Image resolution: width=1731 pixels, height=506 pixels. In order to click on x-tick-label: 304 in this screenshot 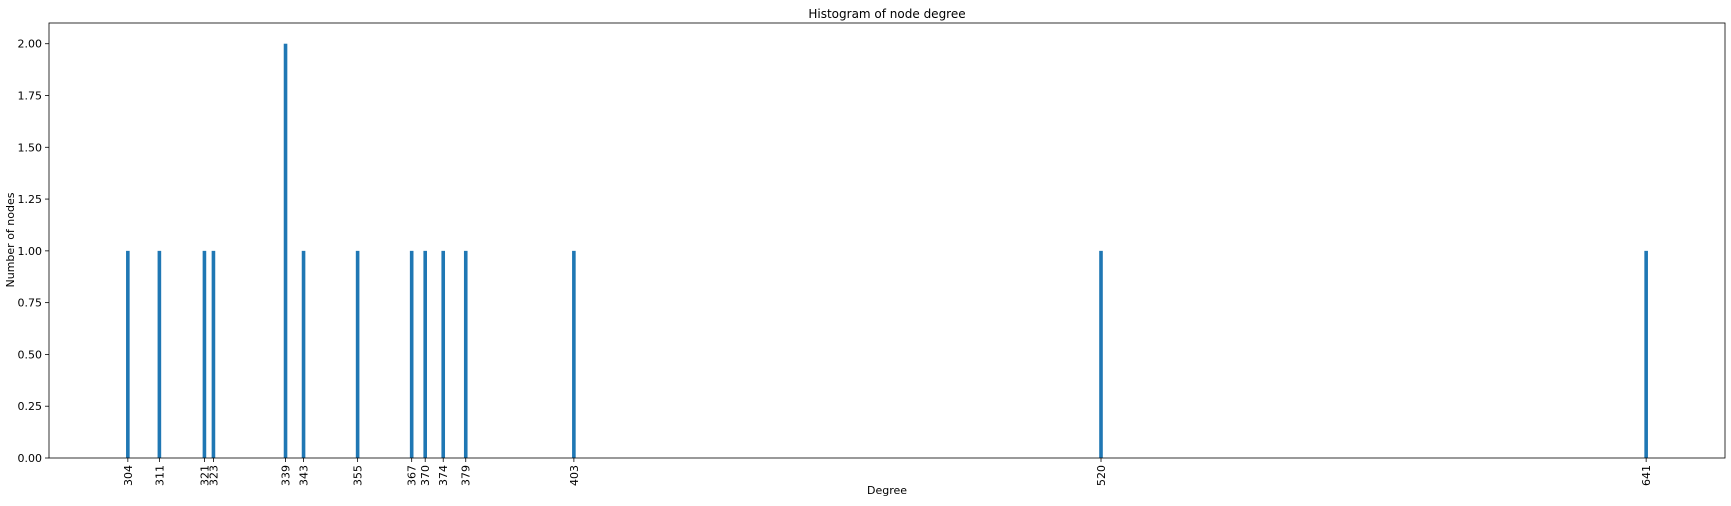, I will do `click(128, 475)`.